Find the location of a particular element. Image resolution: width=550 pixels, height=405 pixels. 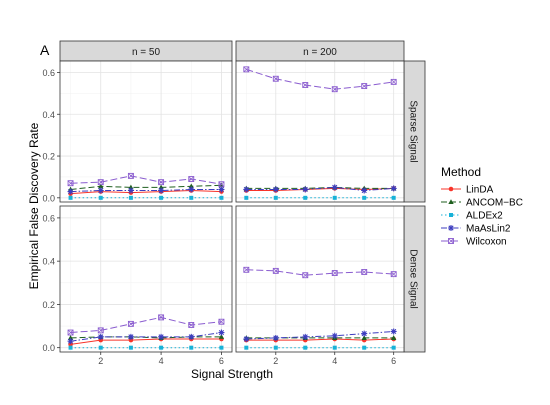

legend-item: LinDA is located at coordinates (467, 190).